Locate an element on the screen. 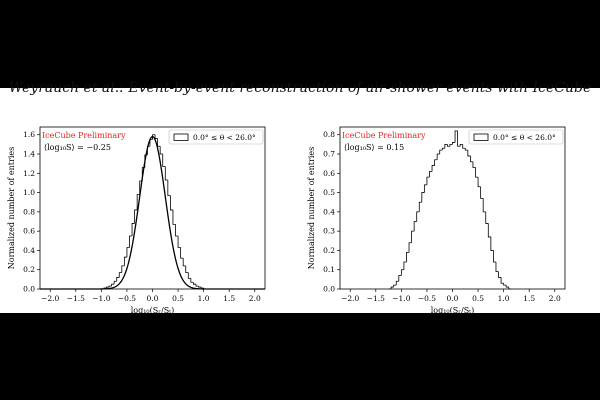 The image size is (600, 400). x-tick-label: 1.5 is located at coordinates (229, 298).